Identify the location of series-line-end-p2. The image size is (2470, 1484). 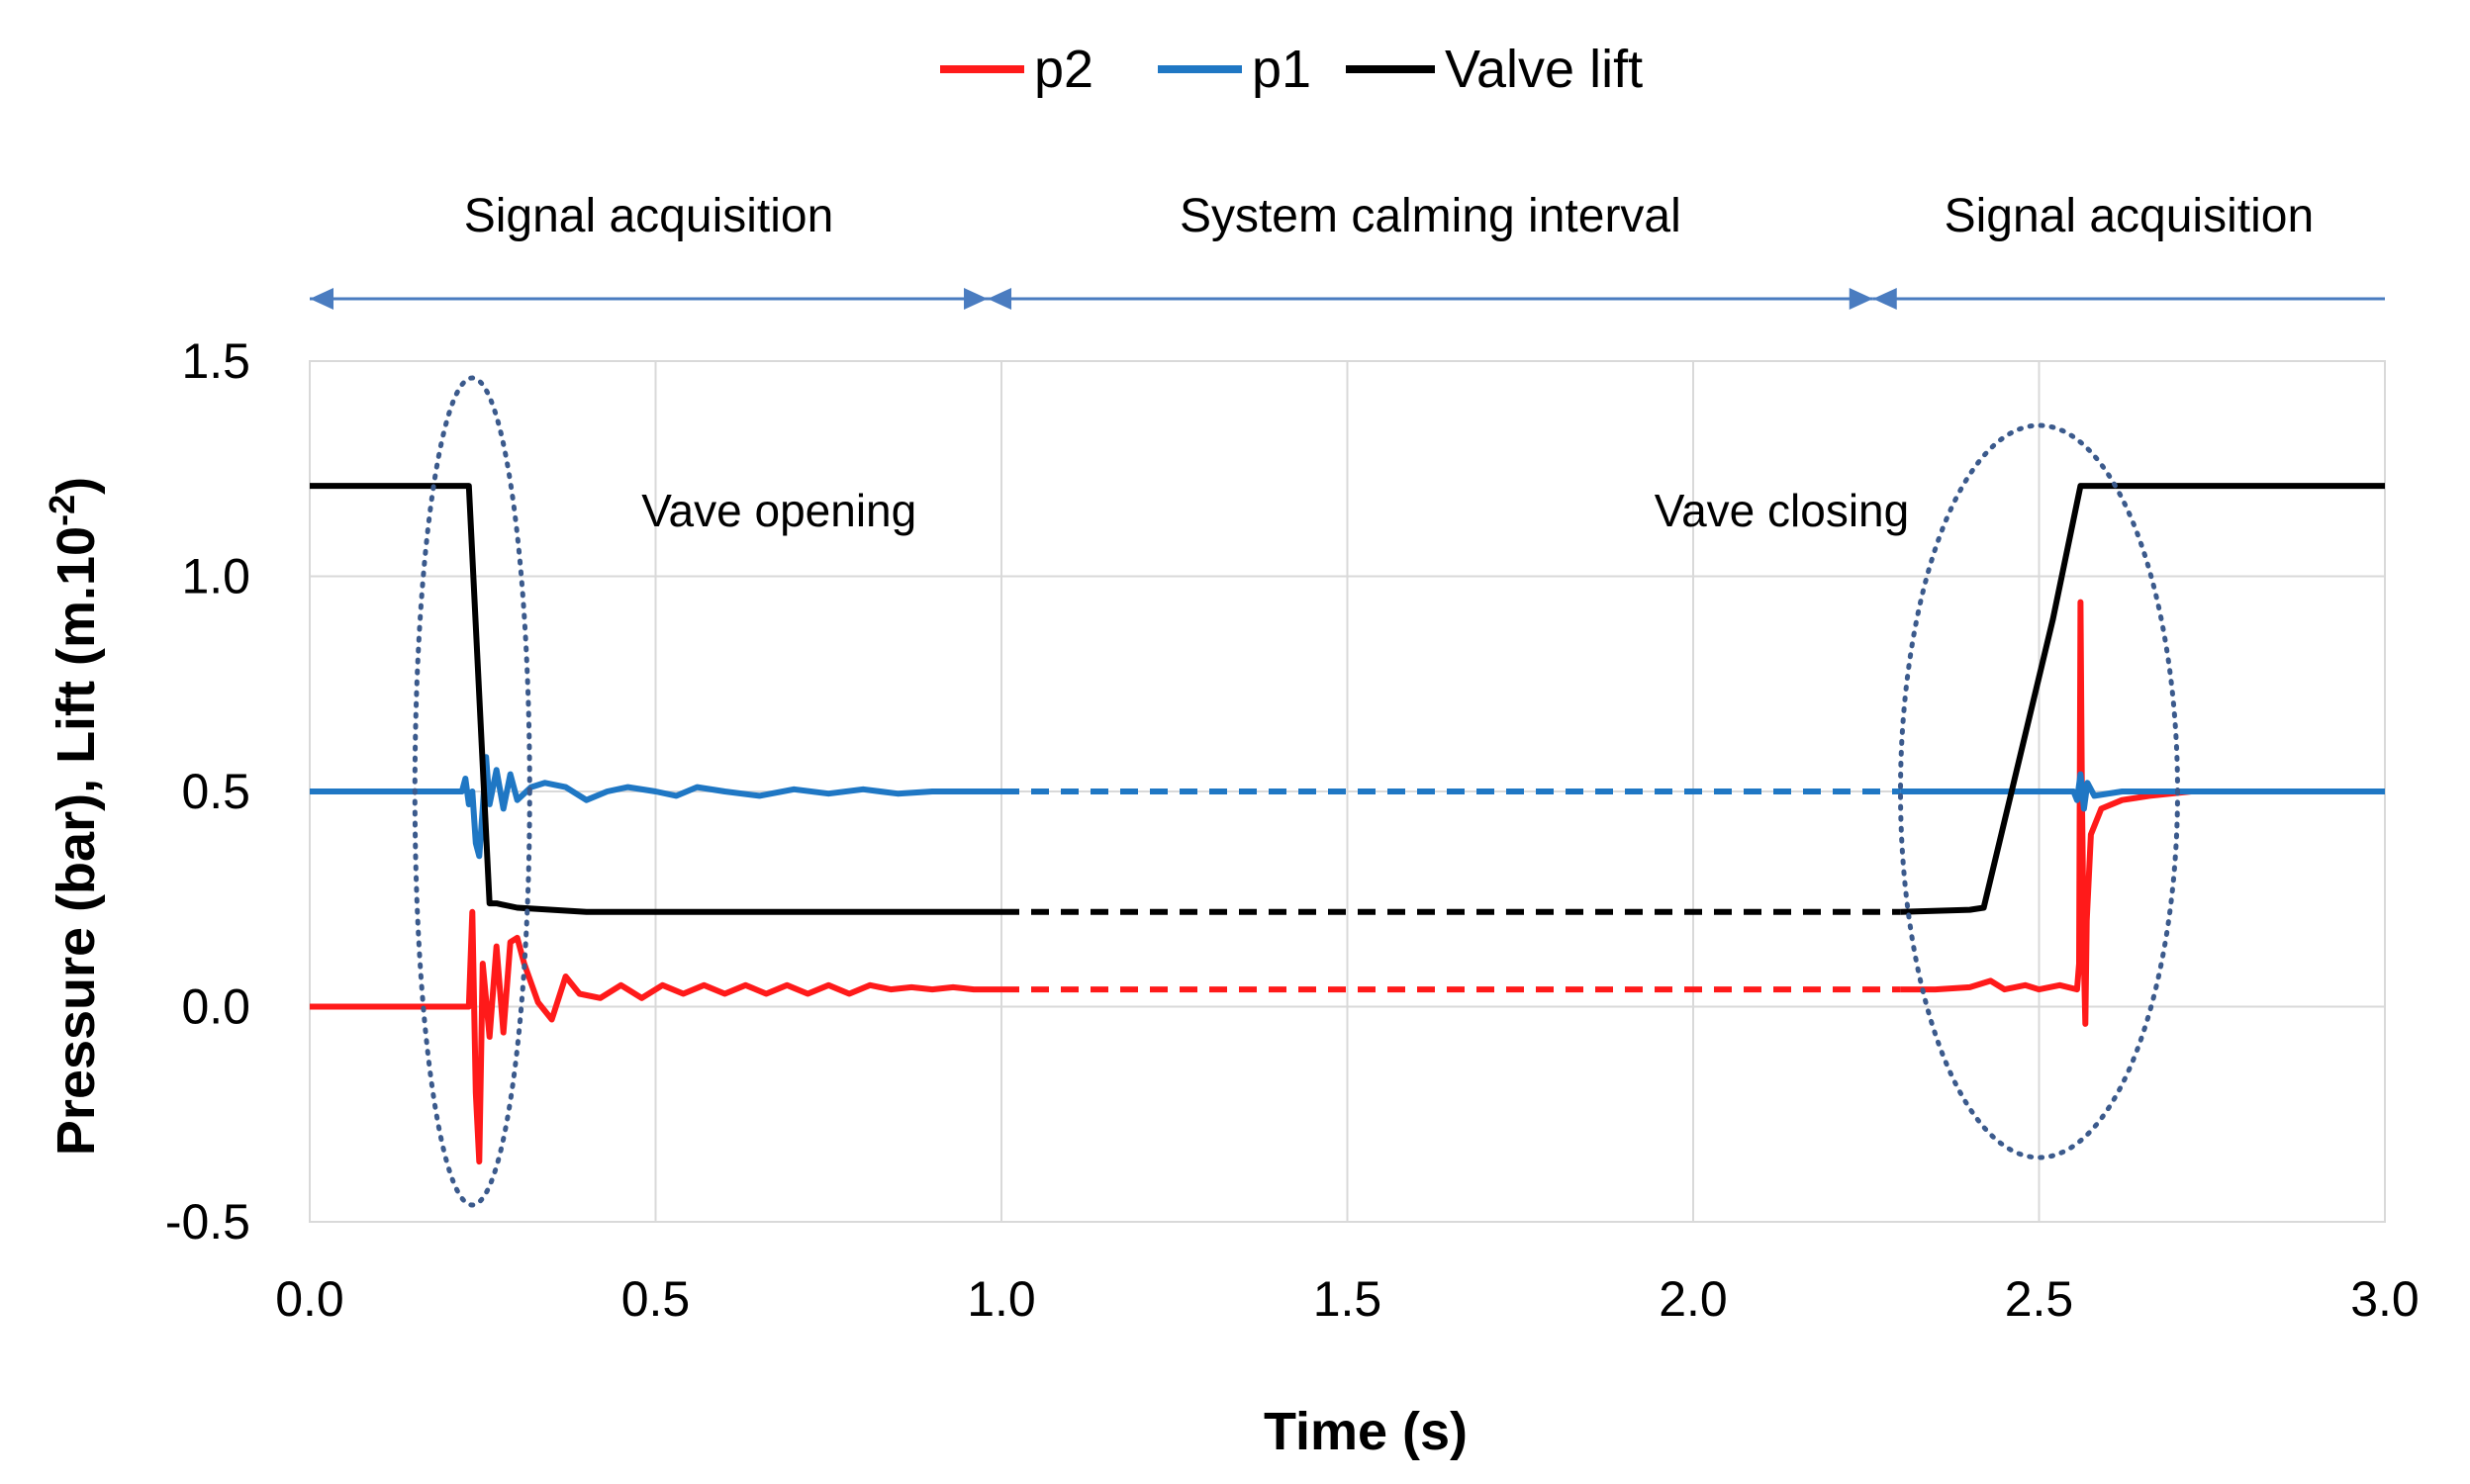
(2142, 813).